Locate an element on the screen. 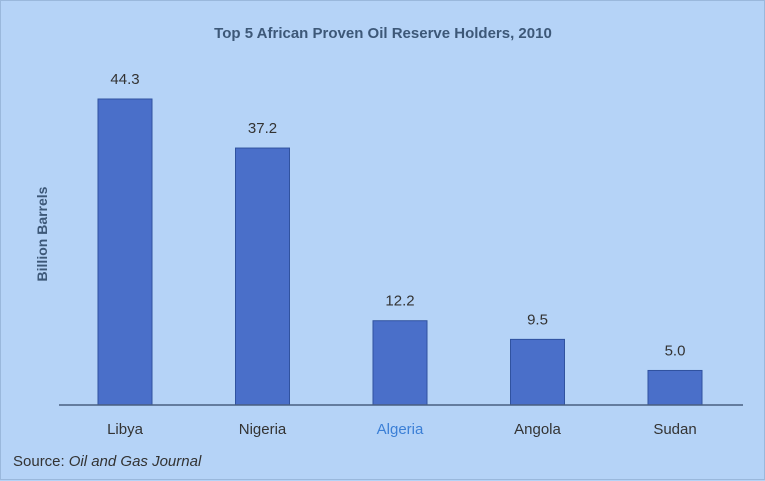  data-label-libya: 44.3 is located at coordinates (124, 79).